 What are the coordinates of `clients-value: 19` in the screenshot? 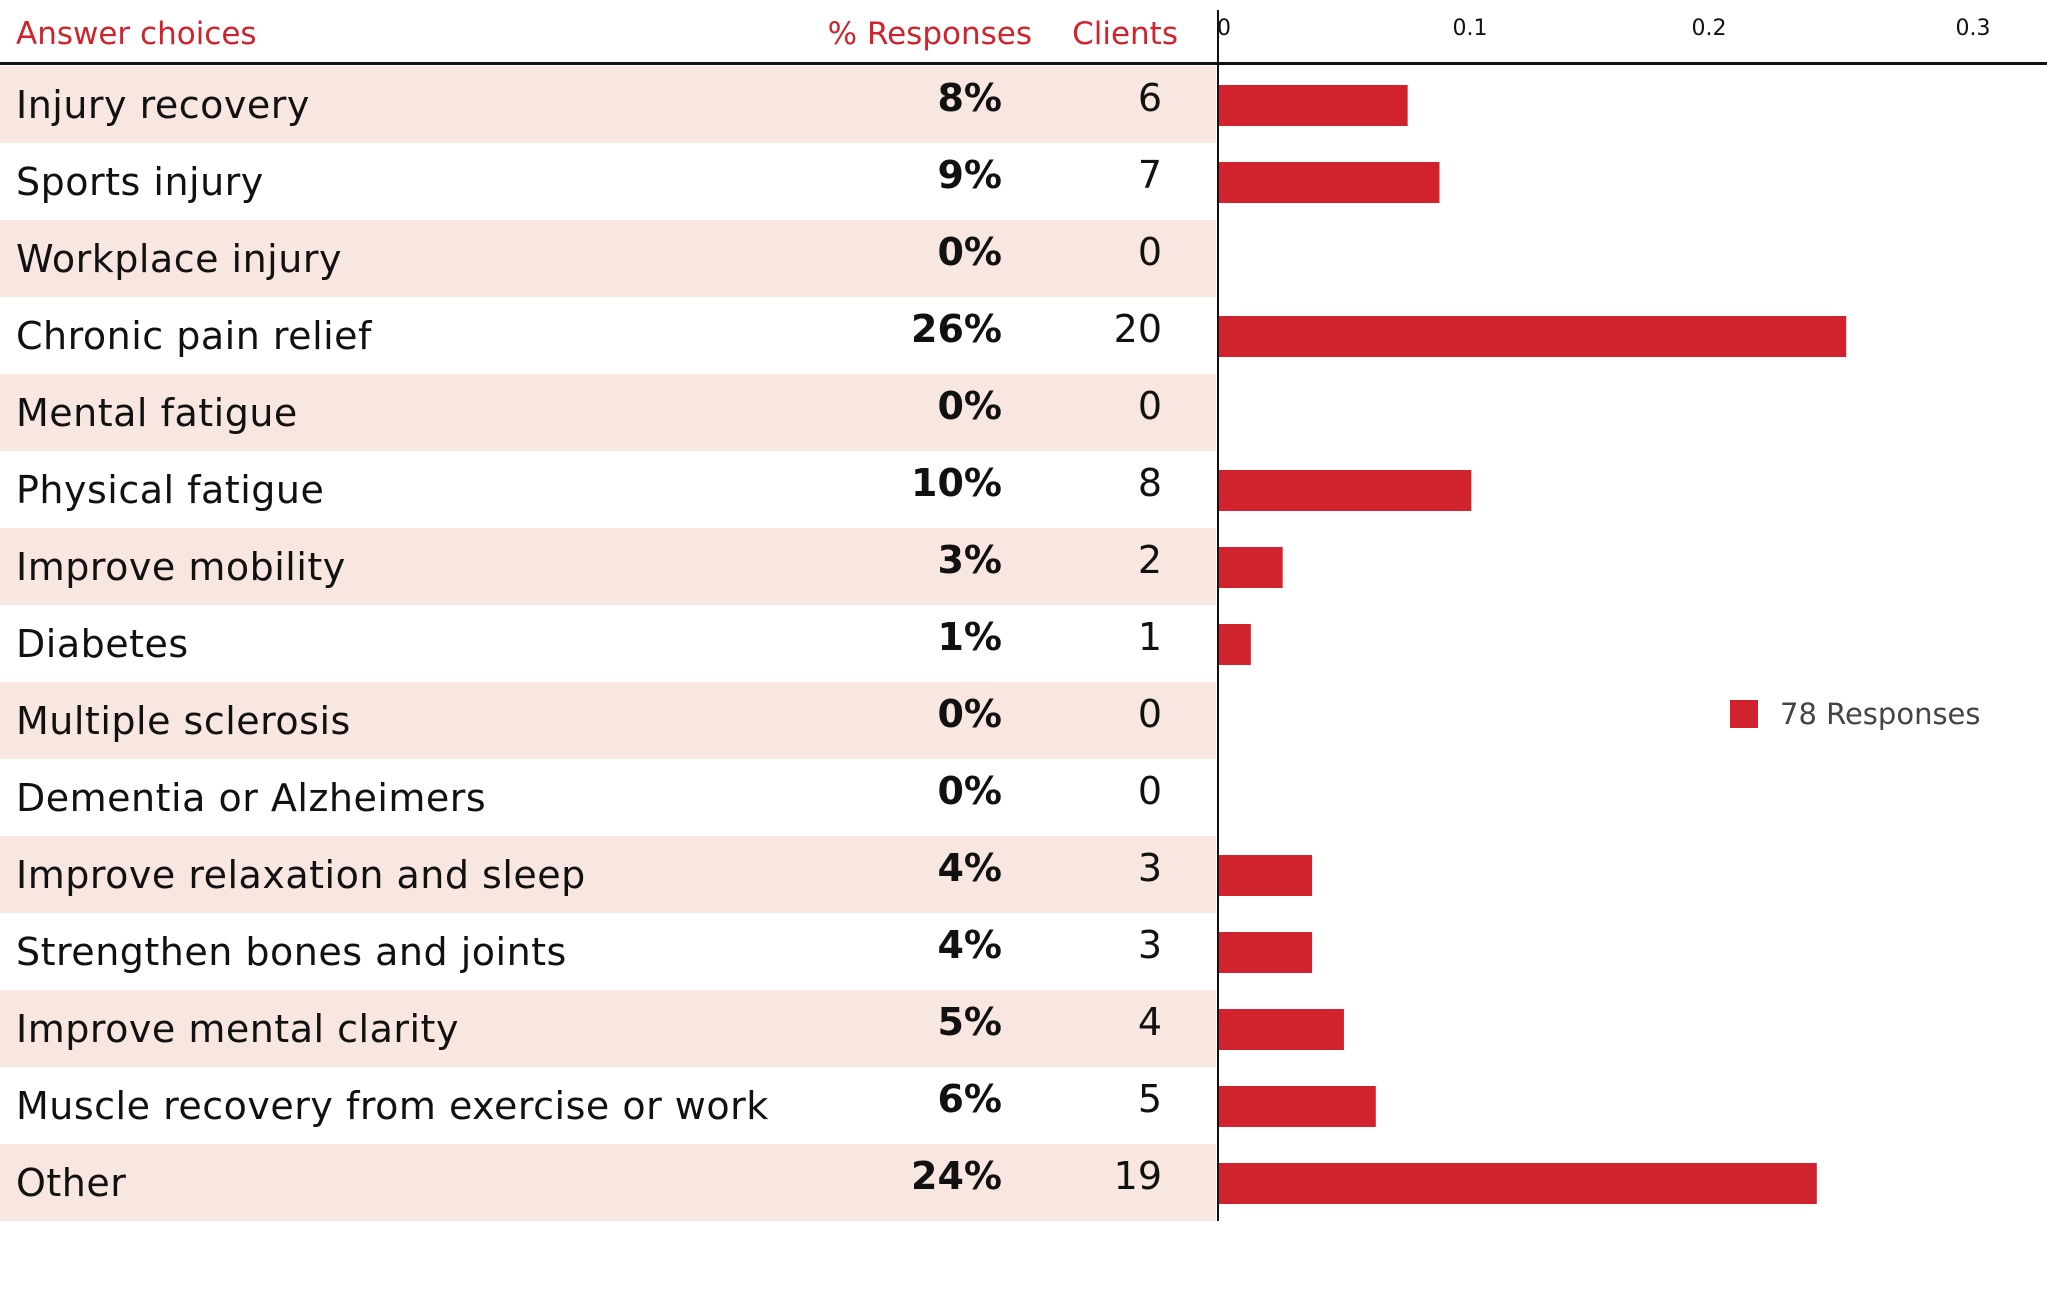 It's located at (1137, 1176).